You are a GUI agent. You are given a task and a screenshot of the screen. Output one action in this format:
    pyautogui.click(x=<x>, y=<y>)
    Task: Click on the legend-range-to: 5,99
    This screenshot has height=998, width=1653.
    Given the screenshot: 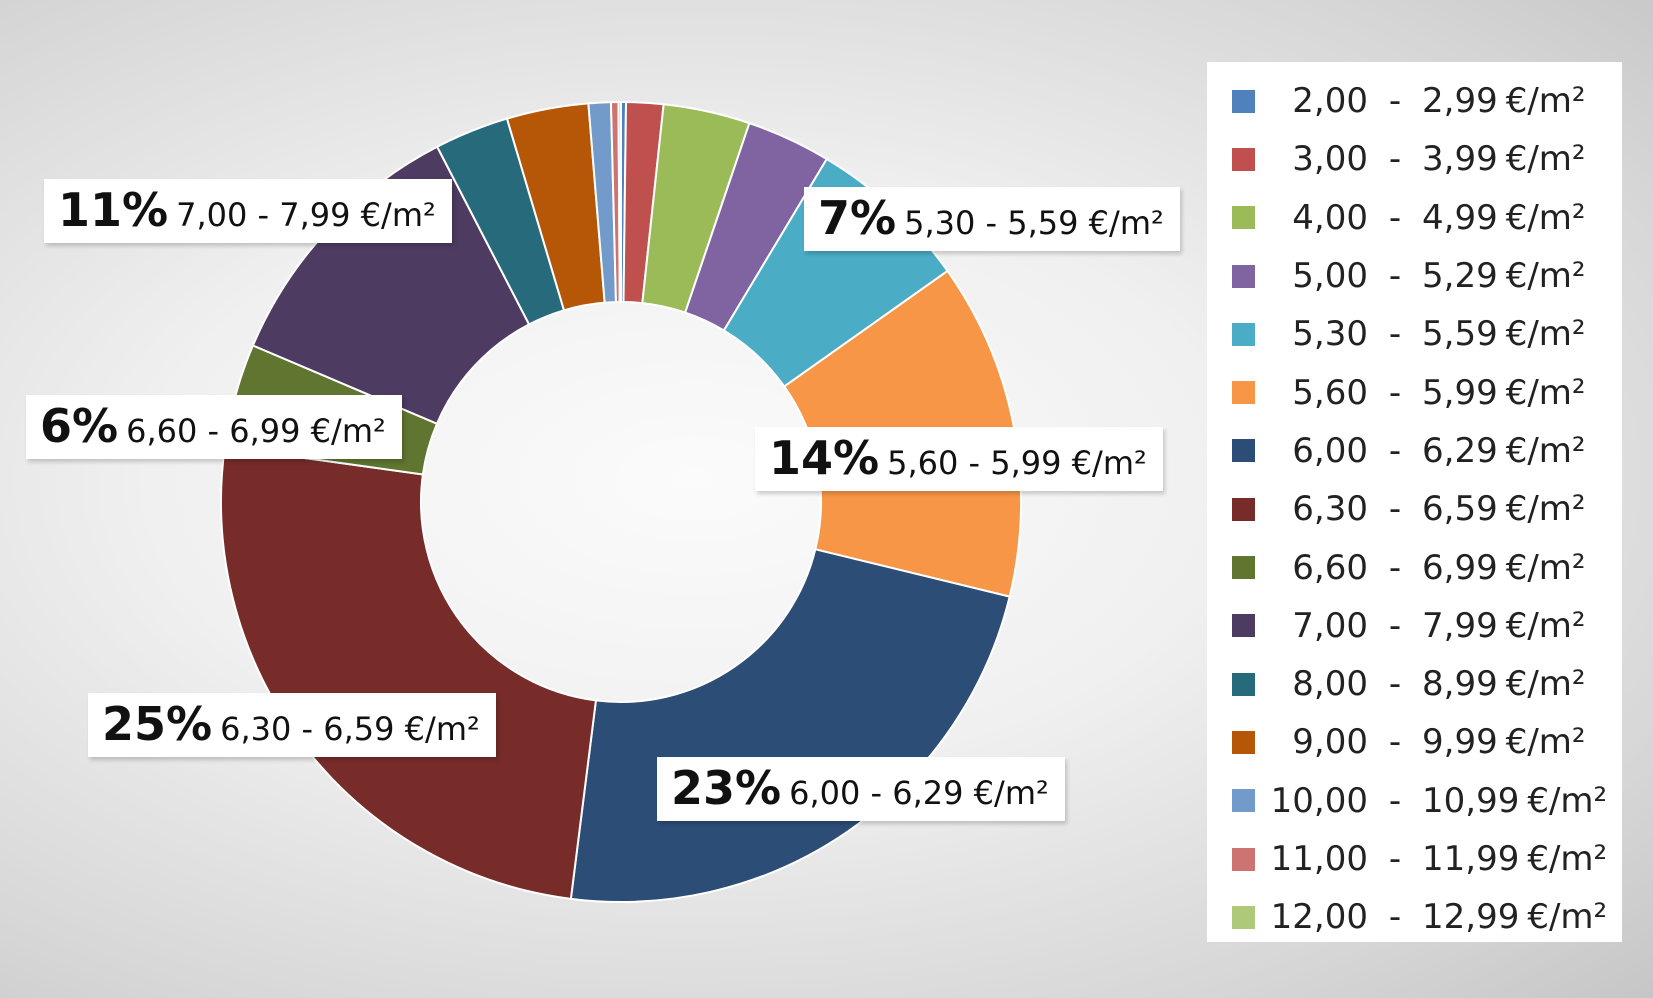 What is the action you would take?
    pyautogui.click(x=1460, y=392)
    